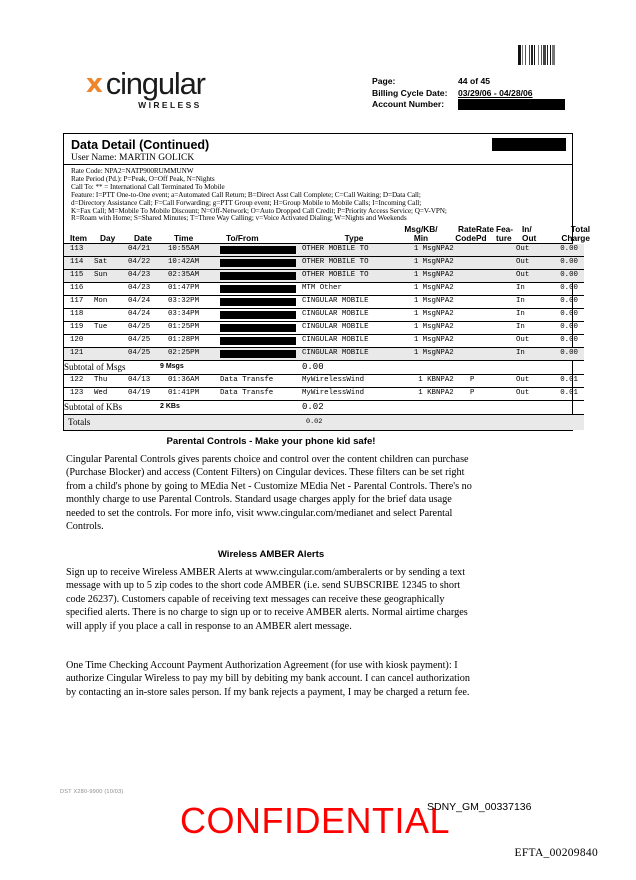 Image resolution: width=636 pixels, height=880 pixels. I want to click on cell-item: 114, so click(79, 263).